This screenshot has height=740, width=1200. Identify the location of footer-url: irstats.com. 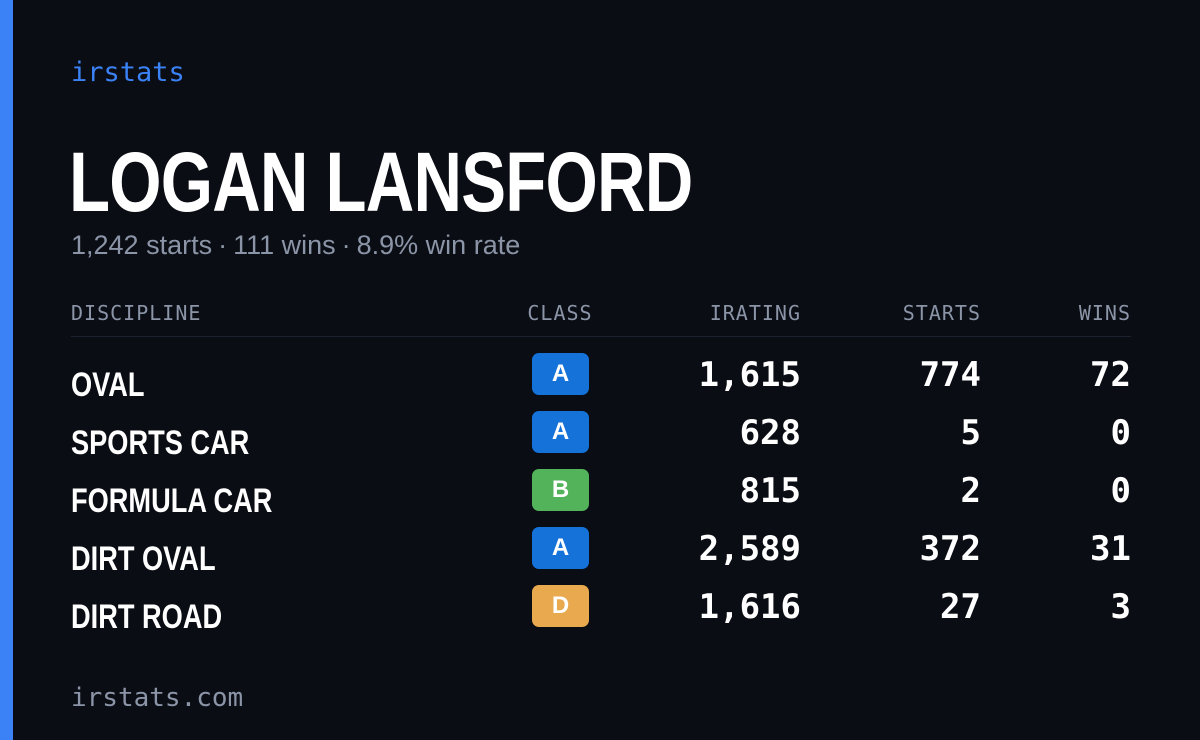
(157, 698).